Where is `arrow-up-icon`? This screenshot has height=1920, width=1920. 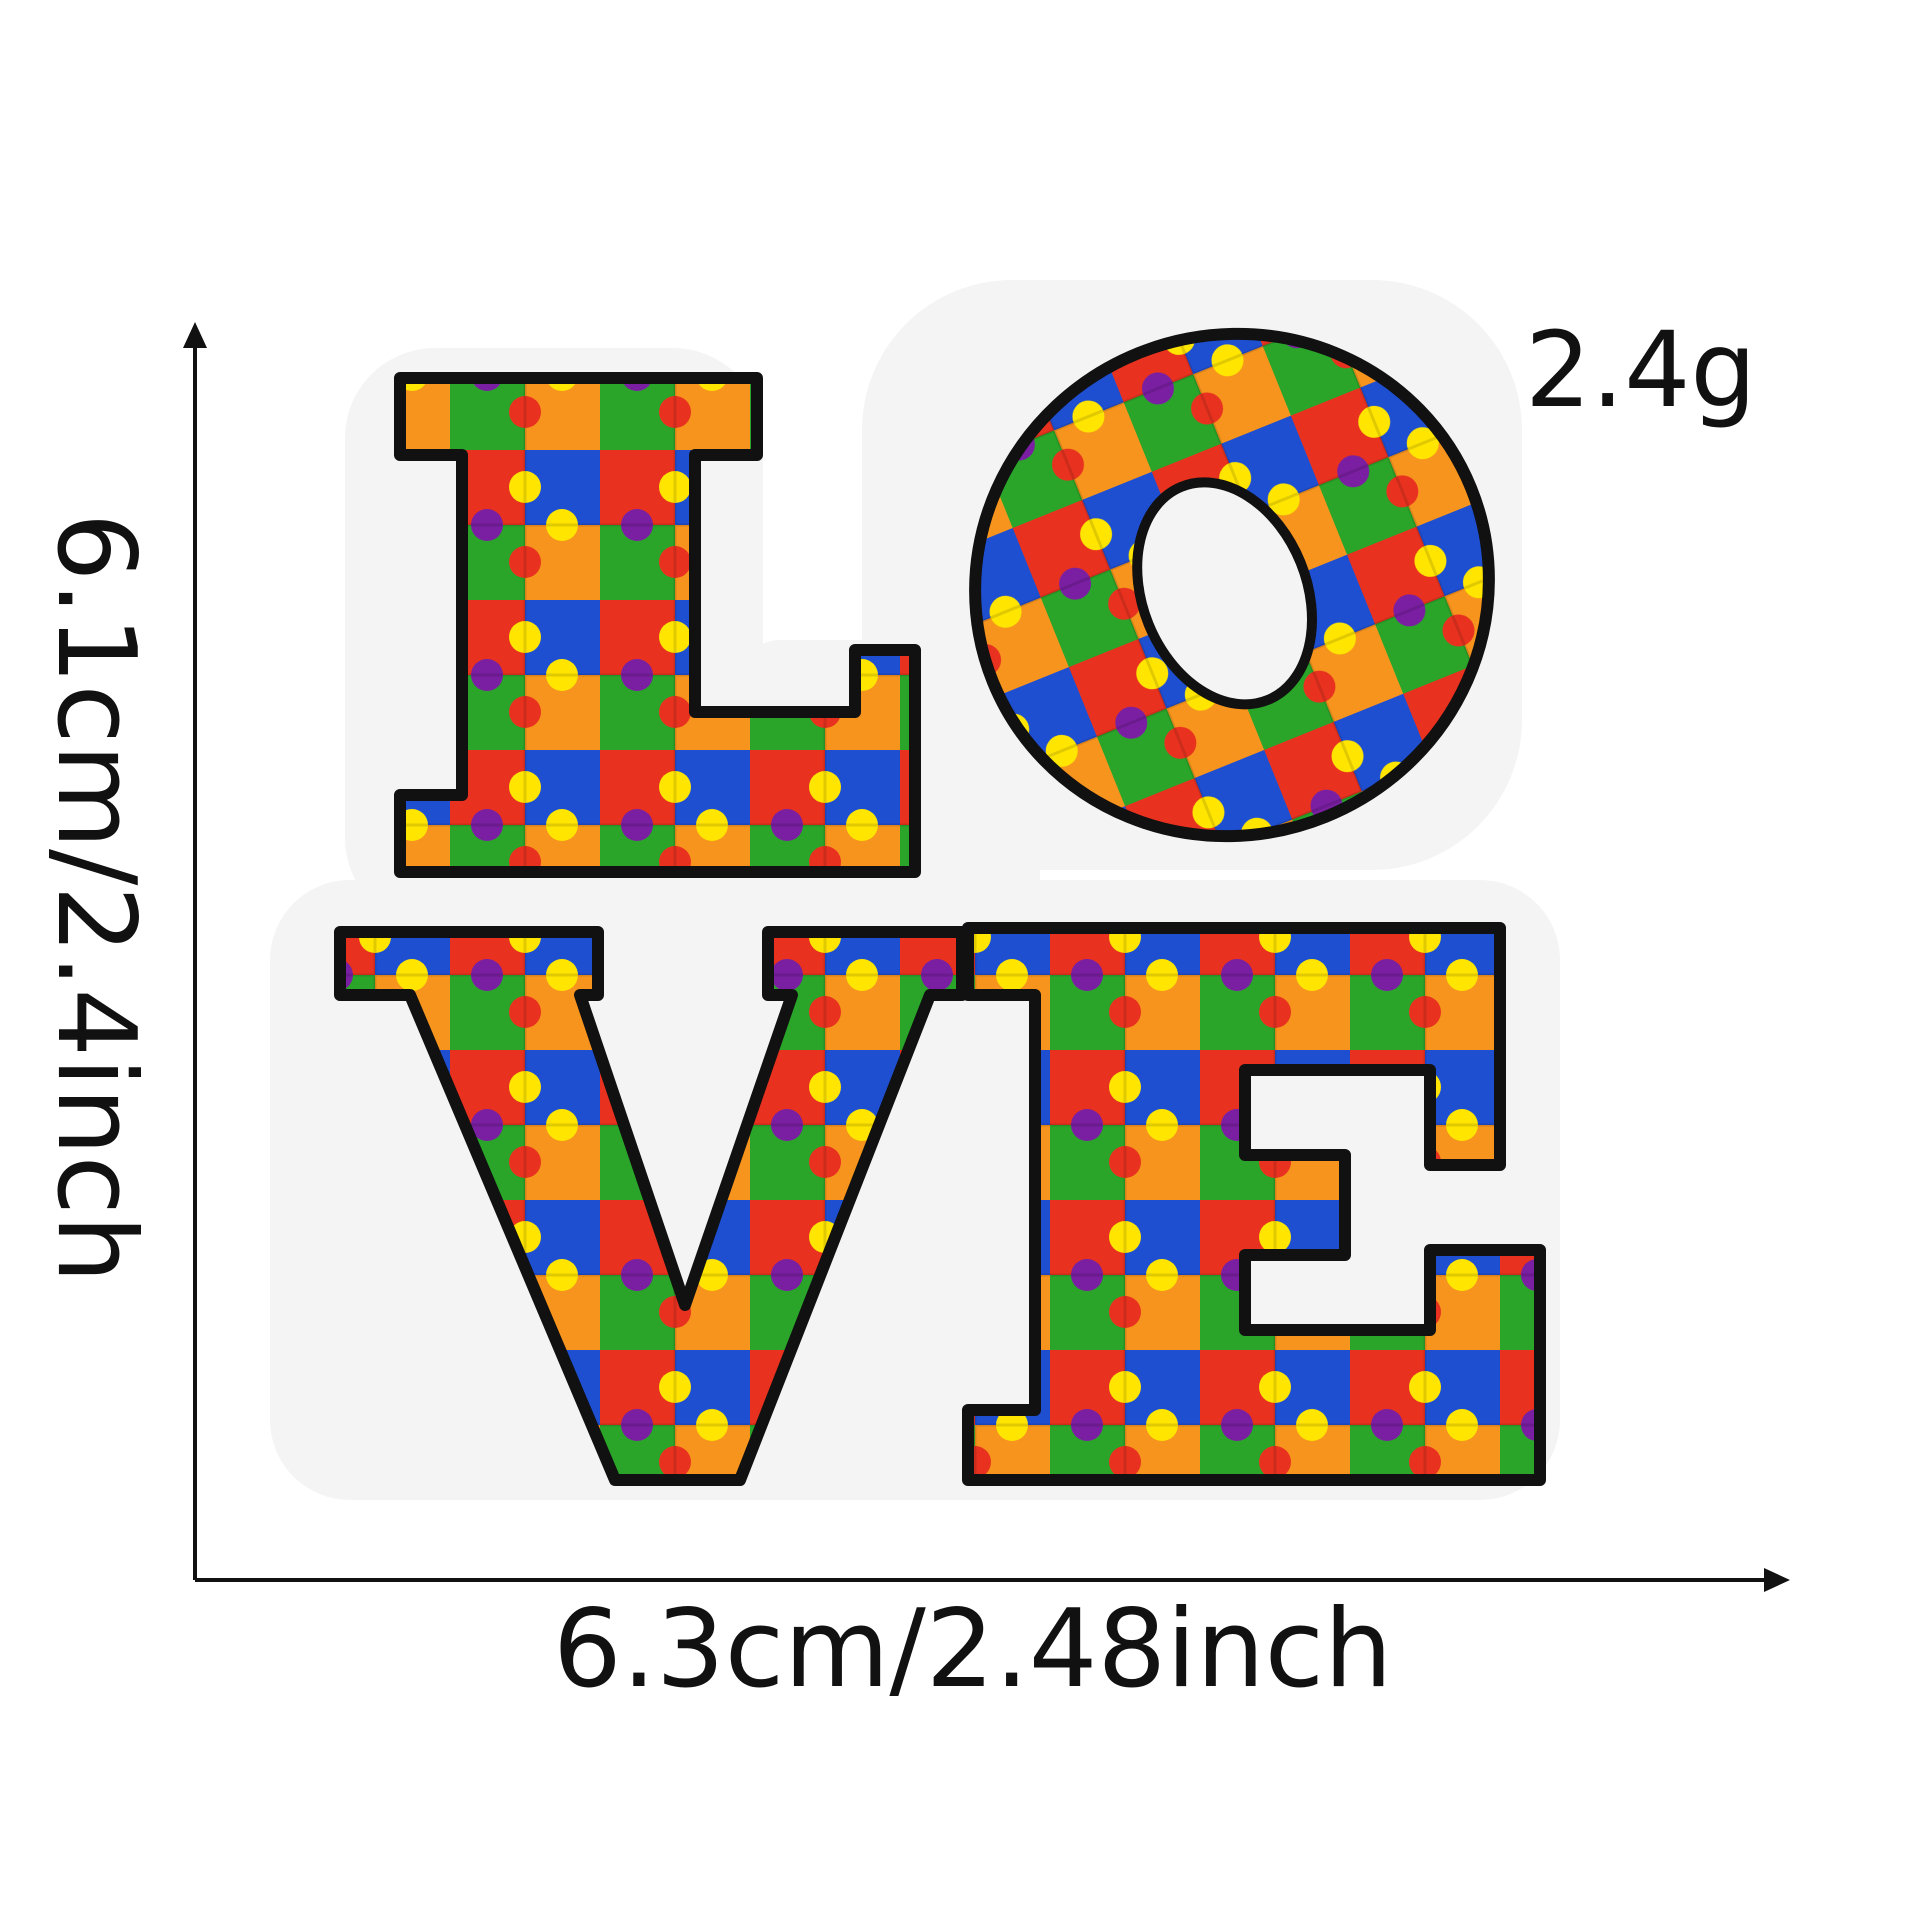
arrow-up-icon is located at coordinates (195, 335).